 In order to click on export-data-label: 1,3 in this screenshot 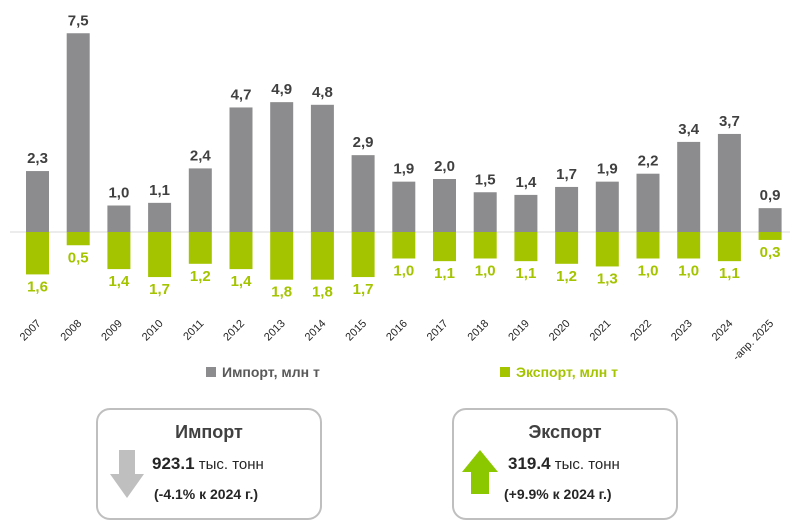, I will do `click(607, 278)`.